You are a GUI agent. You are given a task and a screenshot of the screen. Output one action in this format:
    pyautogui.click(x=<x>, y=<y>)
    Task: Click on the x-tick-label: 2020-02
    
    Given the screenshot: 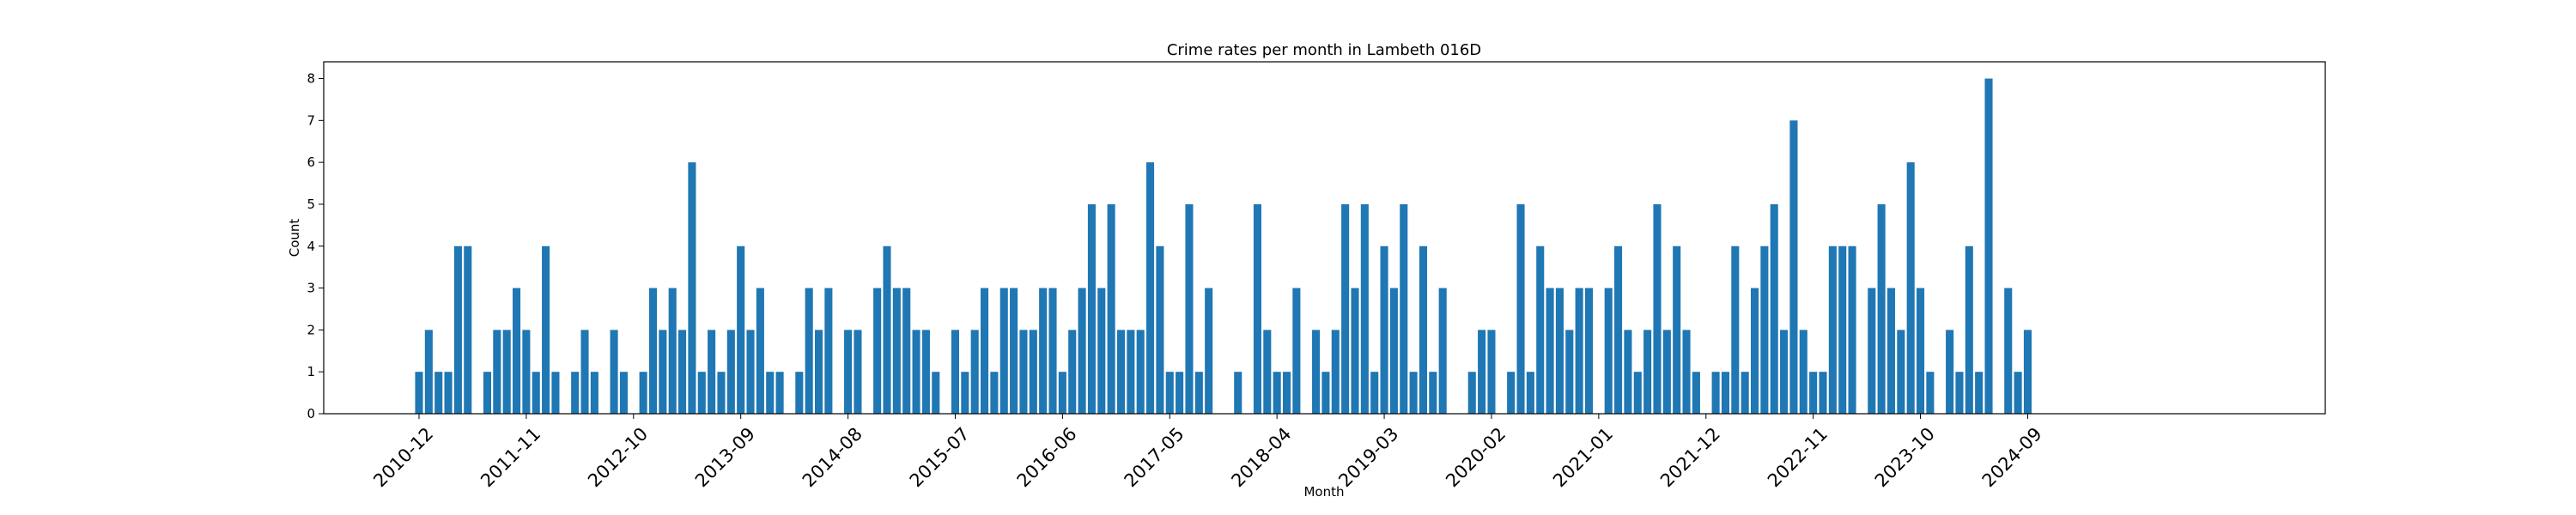 What is the action you would take?
    pyautogui.click(x=1476, y=457)
    